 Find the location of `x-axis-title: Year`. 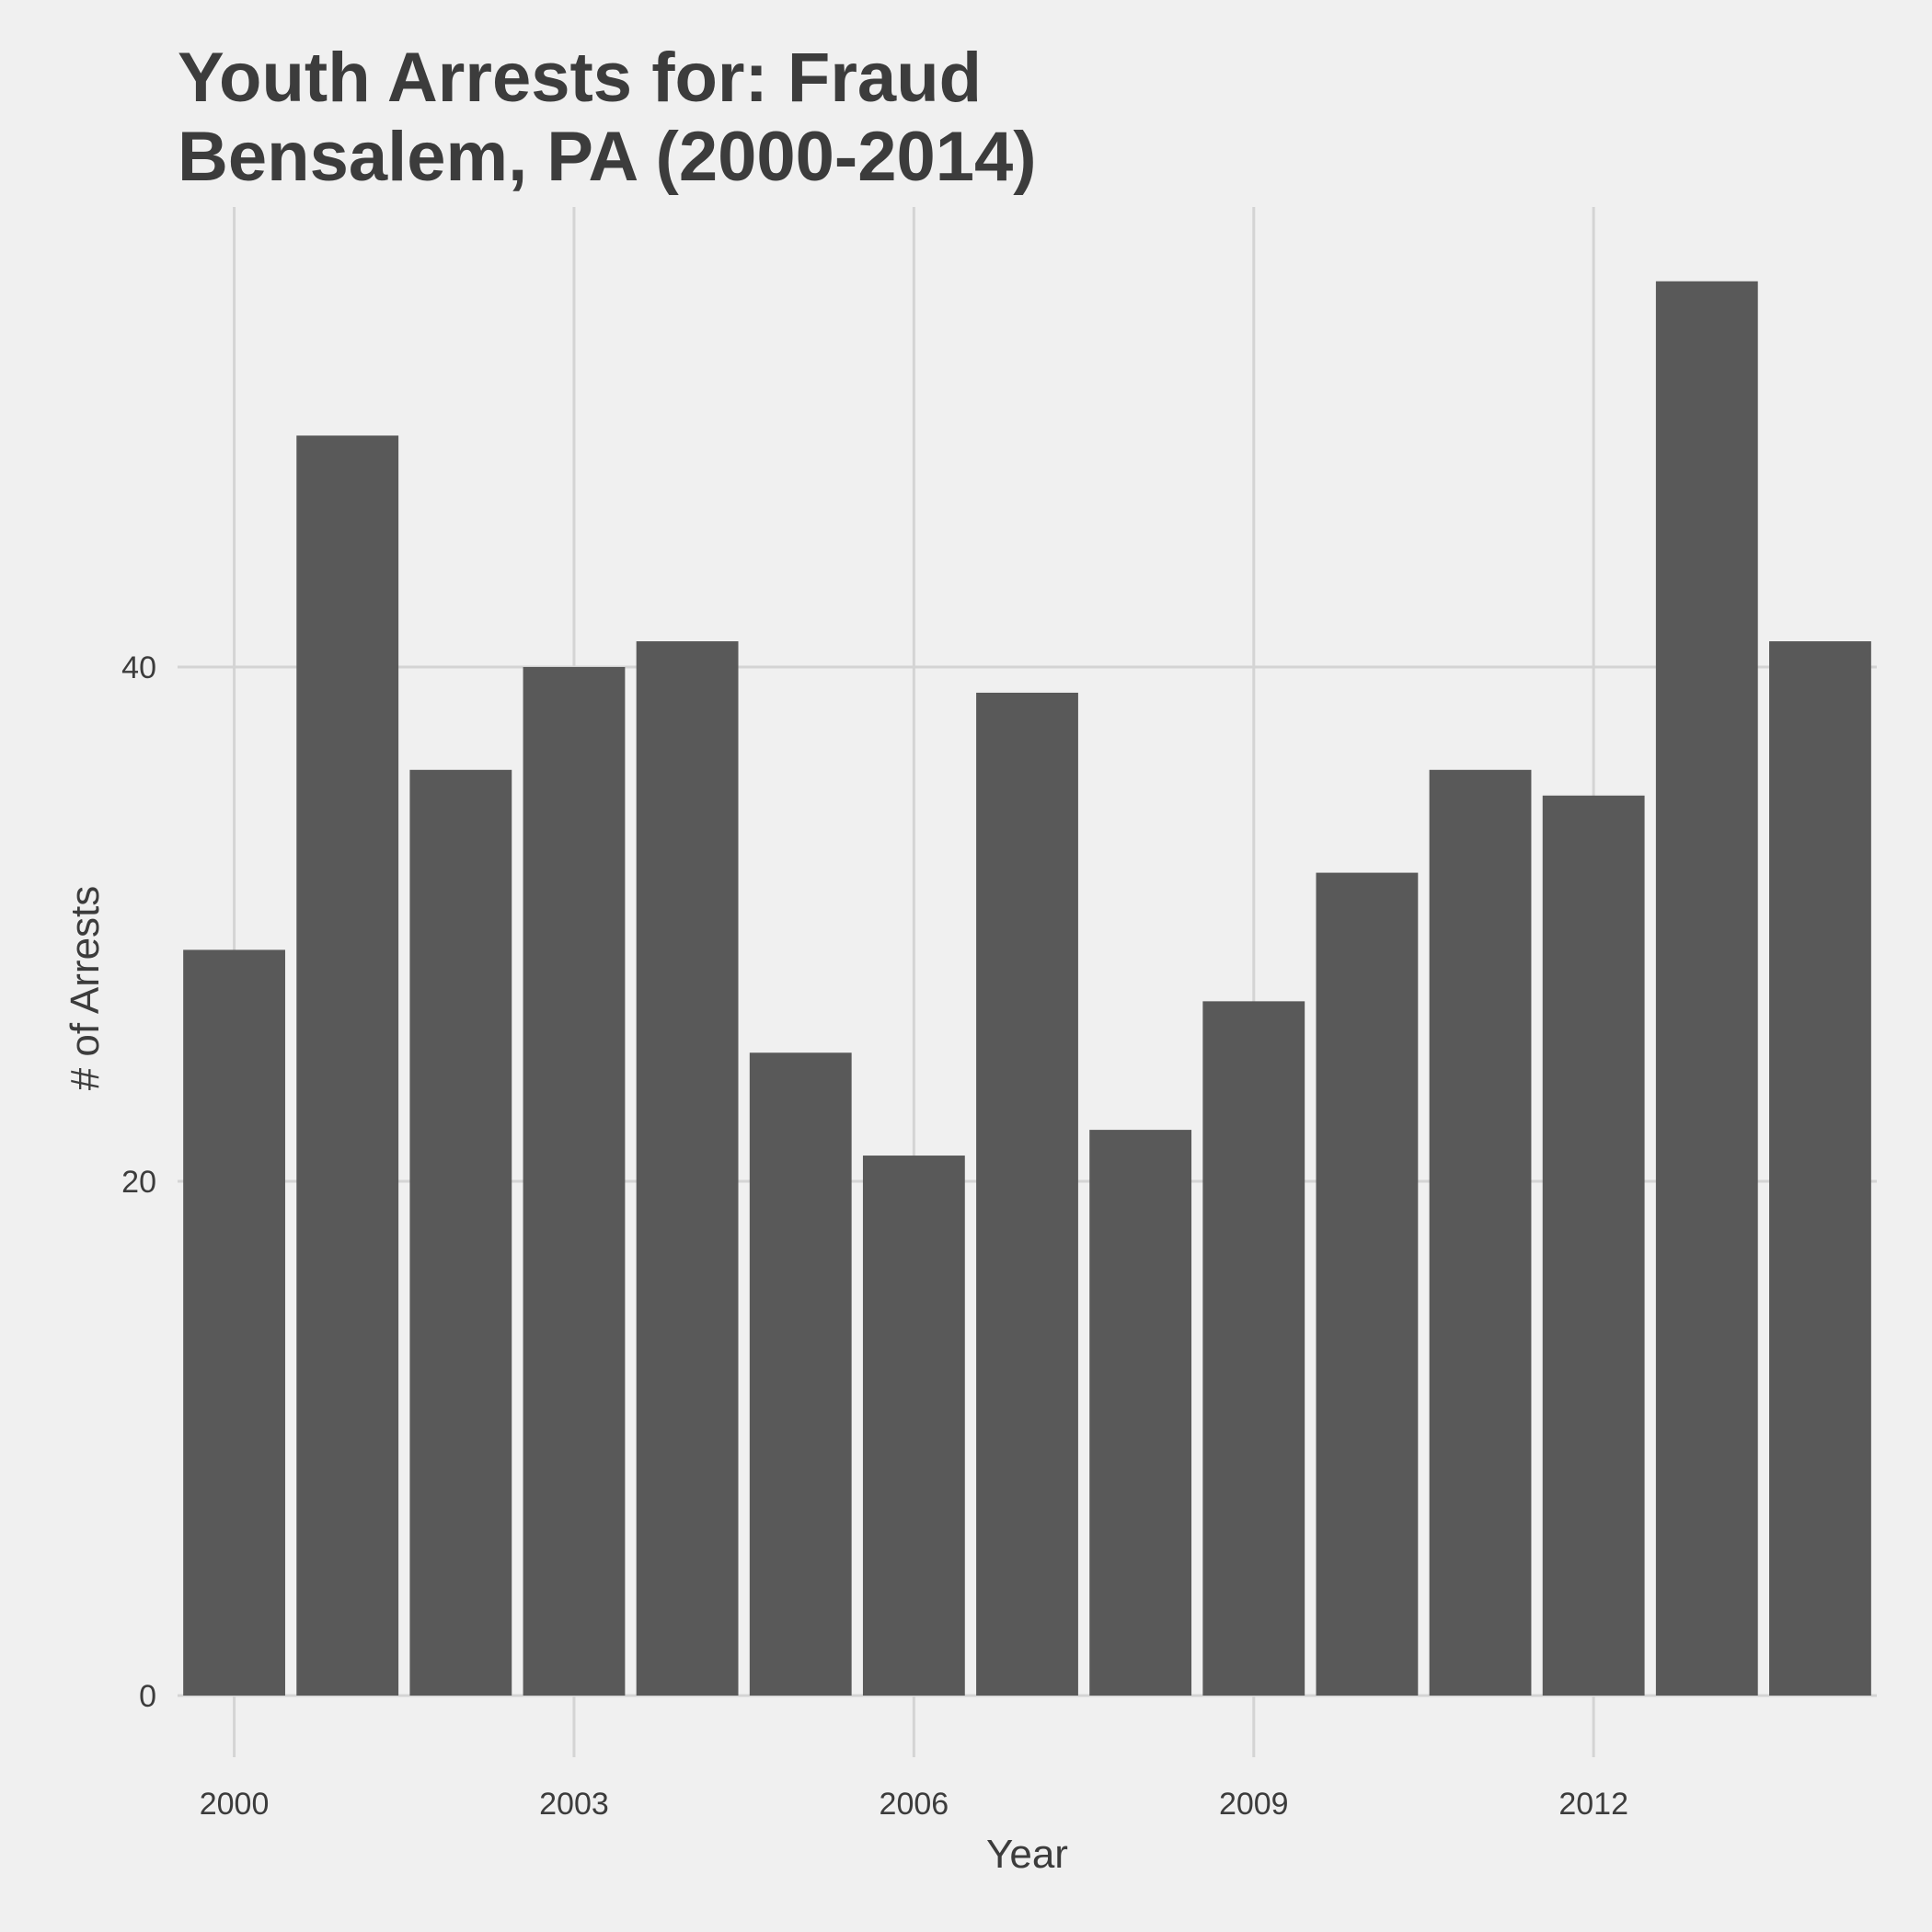

x-axis-title: Year is located at coordinates (1027, 1854).